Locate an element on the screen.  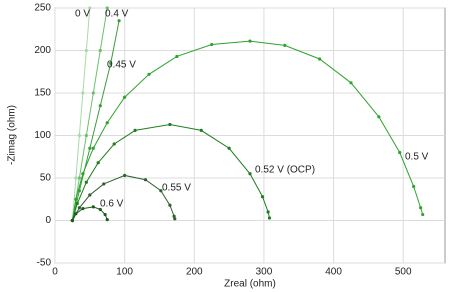
y-tick-label: 250 is located at coordinates (42, 8).